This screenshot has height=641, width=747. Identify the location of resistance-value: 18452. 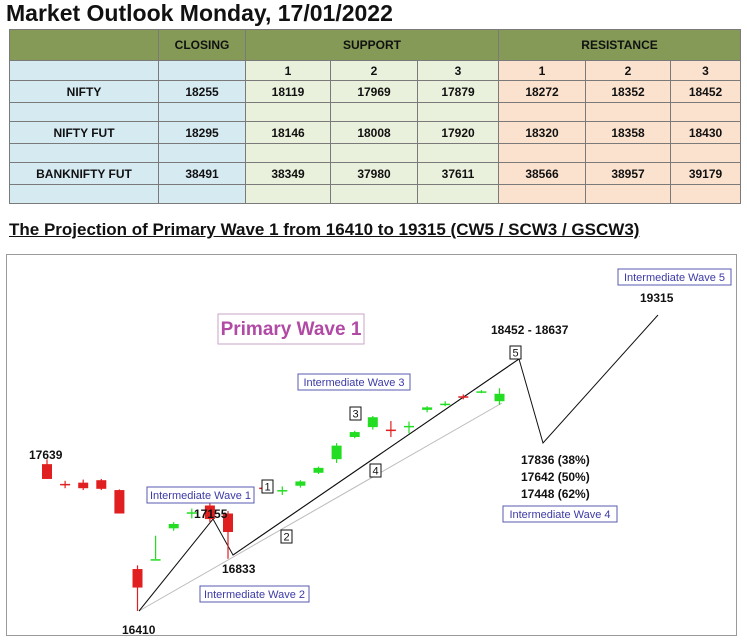
(705, 91).